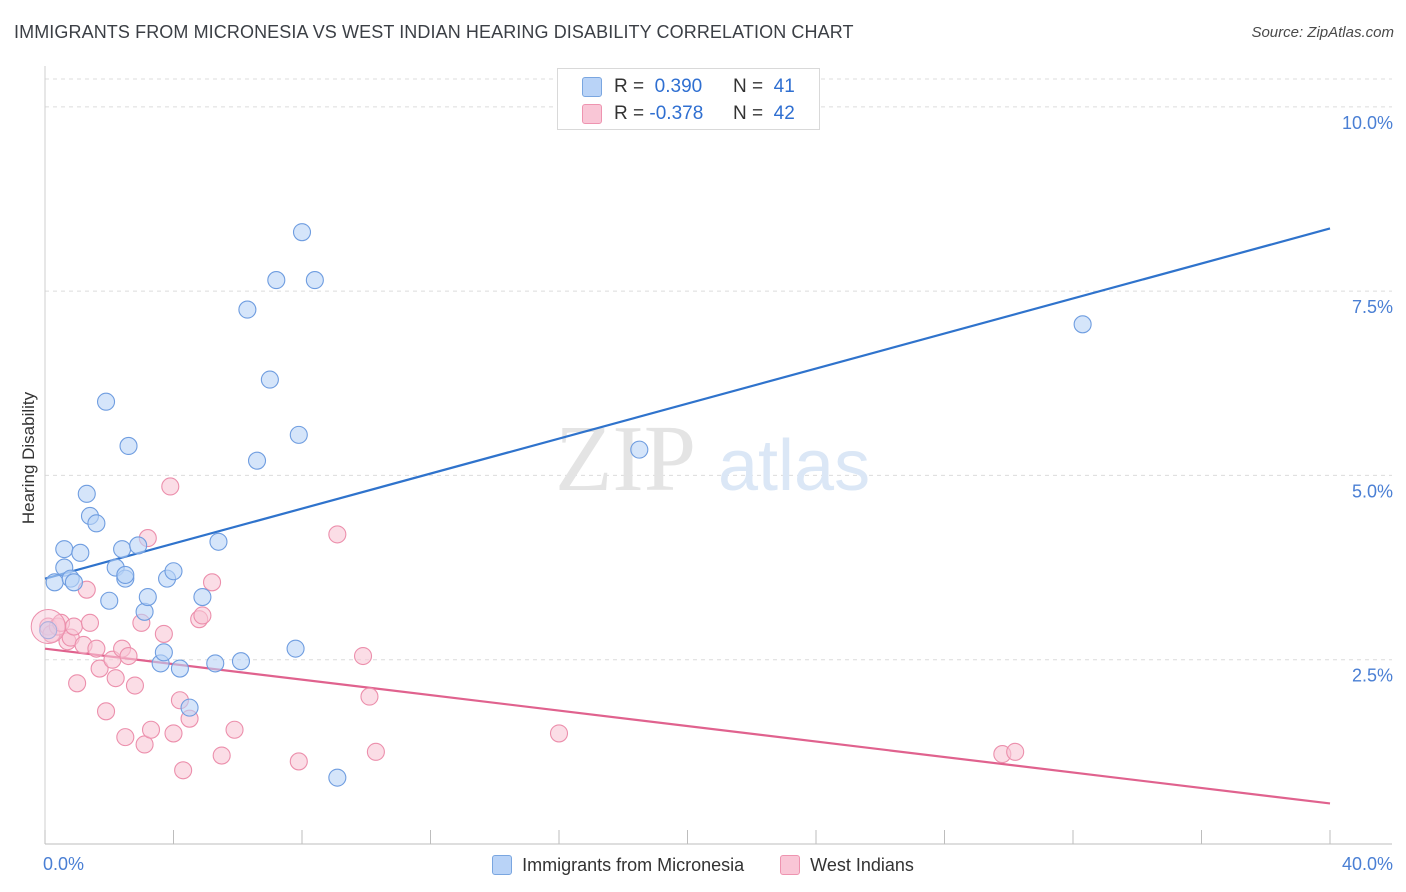 Image resolution: width=1406 pixels, height=892 pixels. I want to click on x-tick-label-min: 0.0%, so click(63, 864).